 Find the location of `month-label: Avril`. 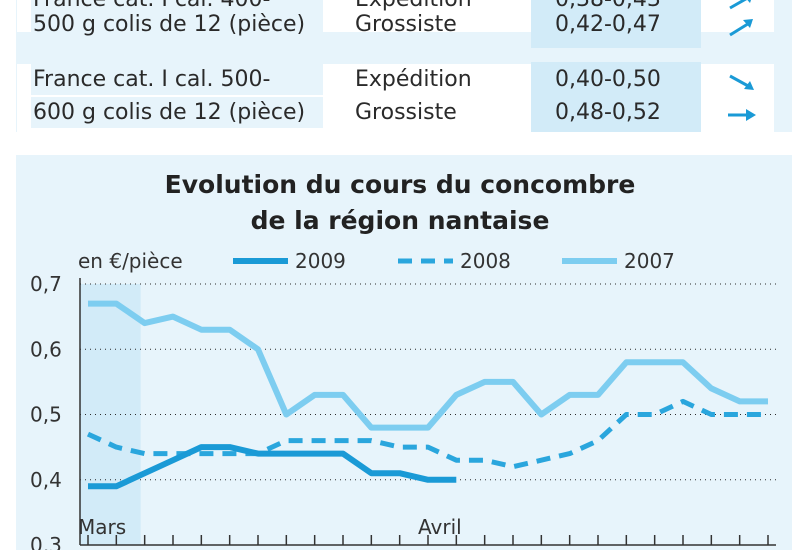

month-label: Avril is located at coordinates (440, 527).